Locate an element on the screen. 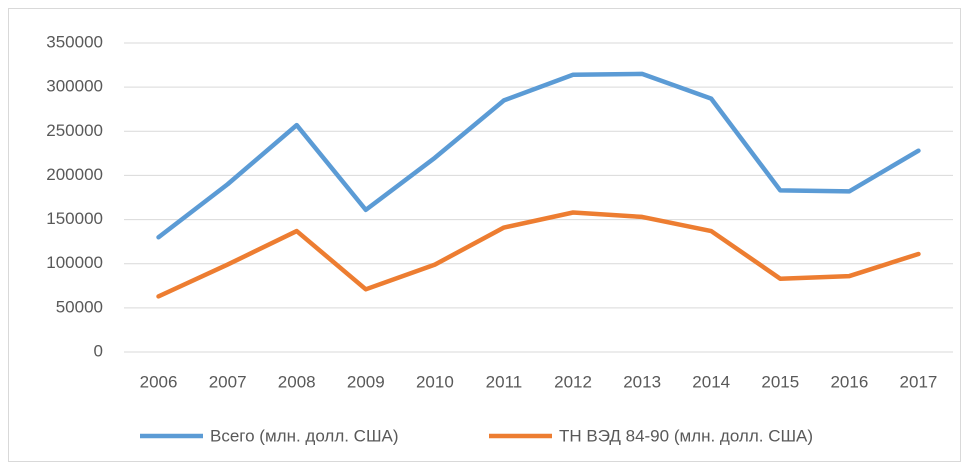 The width and height of the screenshot is (969, 466). y-tick-label: 350000 is located at coordinates (74, 41).